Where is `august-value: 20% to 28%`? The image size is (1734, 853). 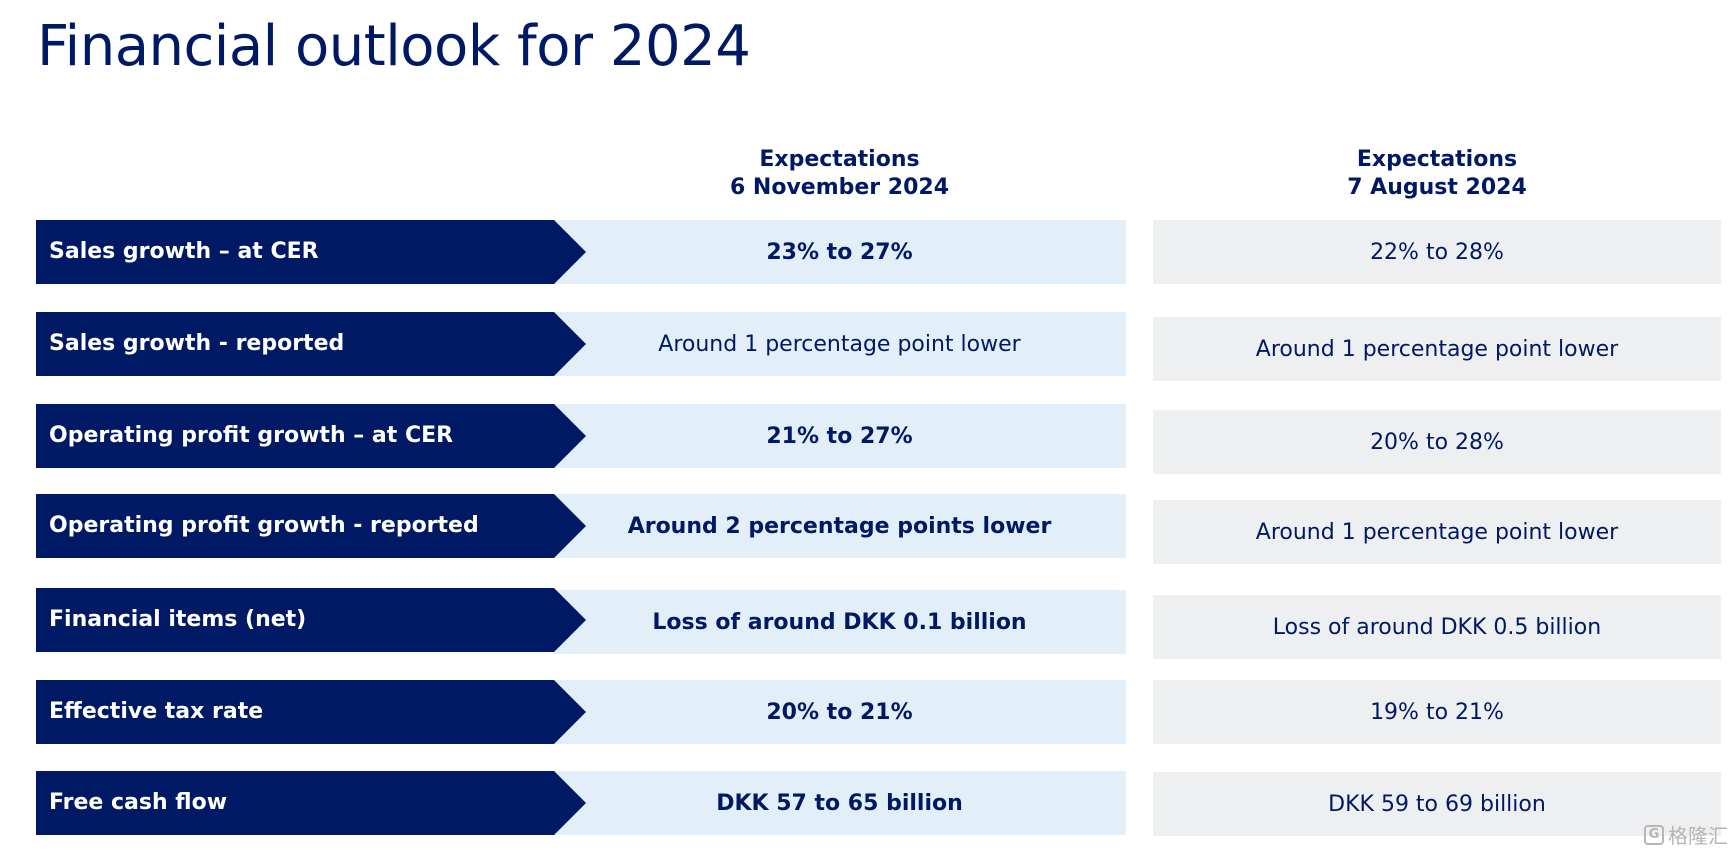 august-value: 20% to 28% is located at coordinates (1437, 442).